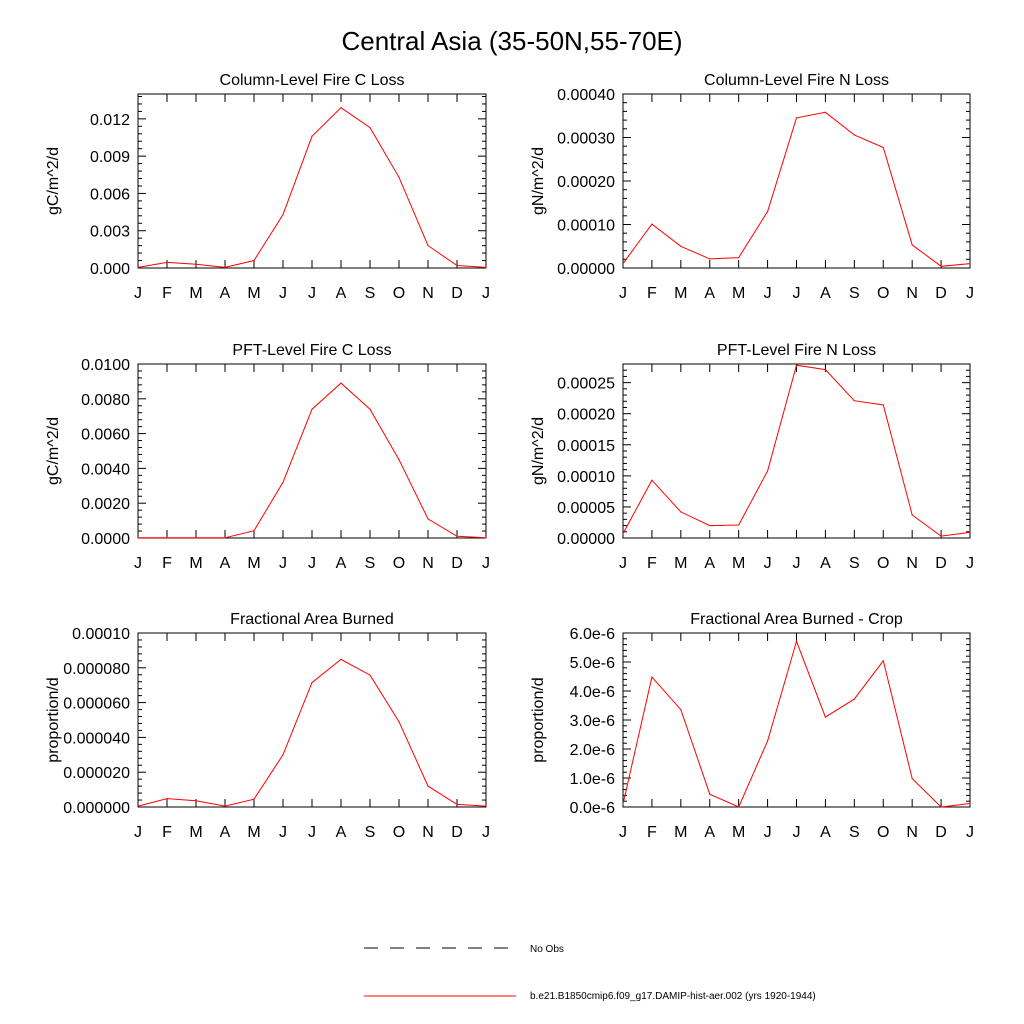  What do you see at coordinates (592, 808) in the screenshot?
I see `y-tick-label: 0.0e-6` at bounding box center [592, 808].